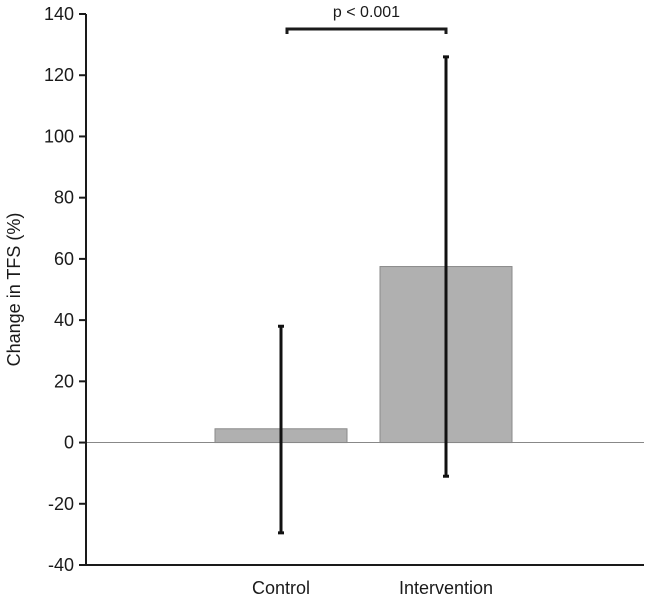 The height and width of the screenshot is (599, 646). Describe the element at coordinates (59, 136) in the screenshot. I see `y-tick-label: 100` at that location.